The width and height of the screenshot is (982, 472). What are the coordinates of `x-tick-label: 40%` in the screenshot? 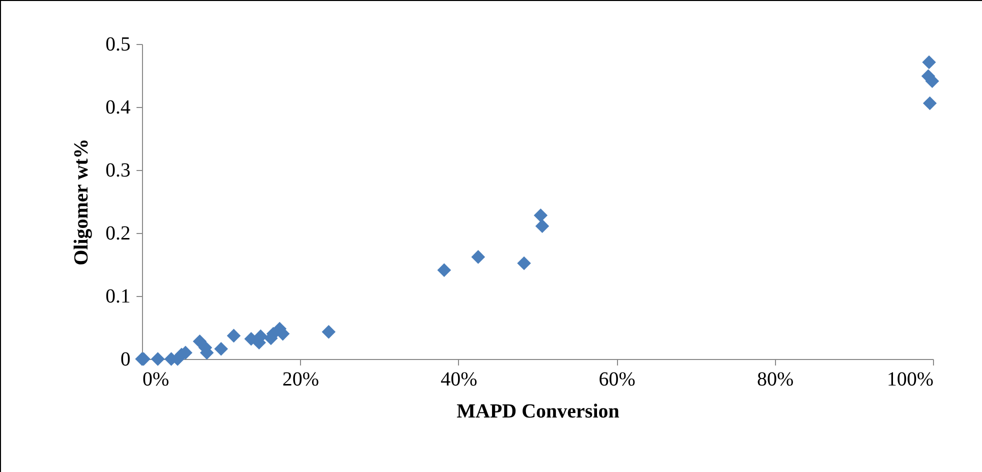 It's located at (459, 379).